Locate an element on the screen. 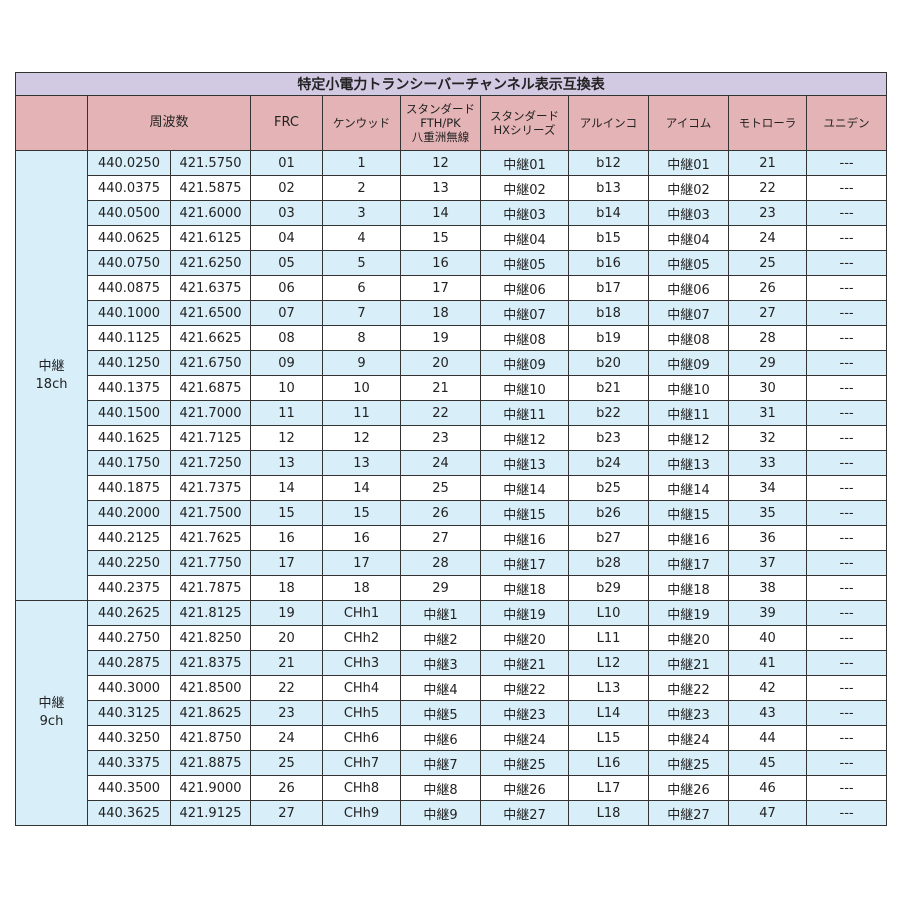 This screenshot has width=900, height=900. table-cell: 440.3625 is located at coordinates (129, 813).